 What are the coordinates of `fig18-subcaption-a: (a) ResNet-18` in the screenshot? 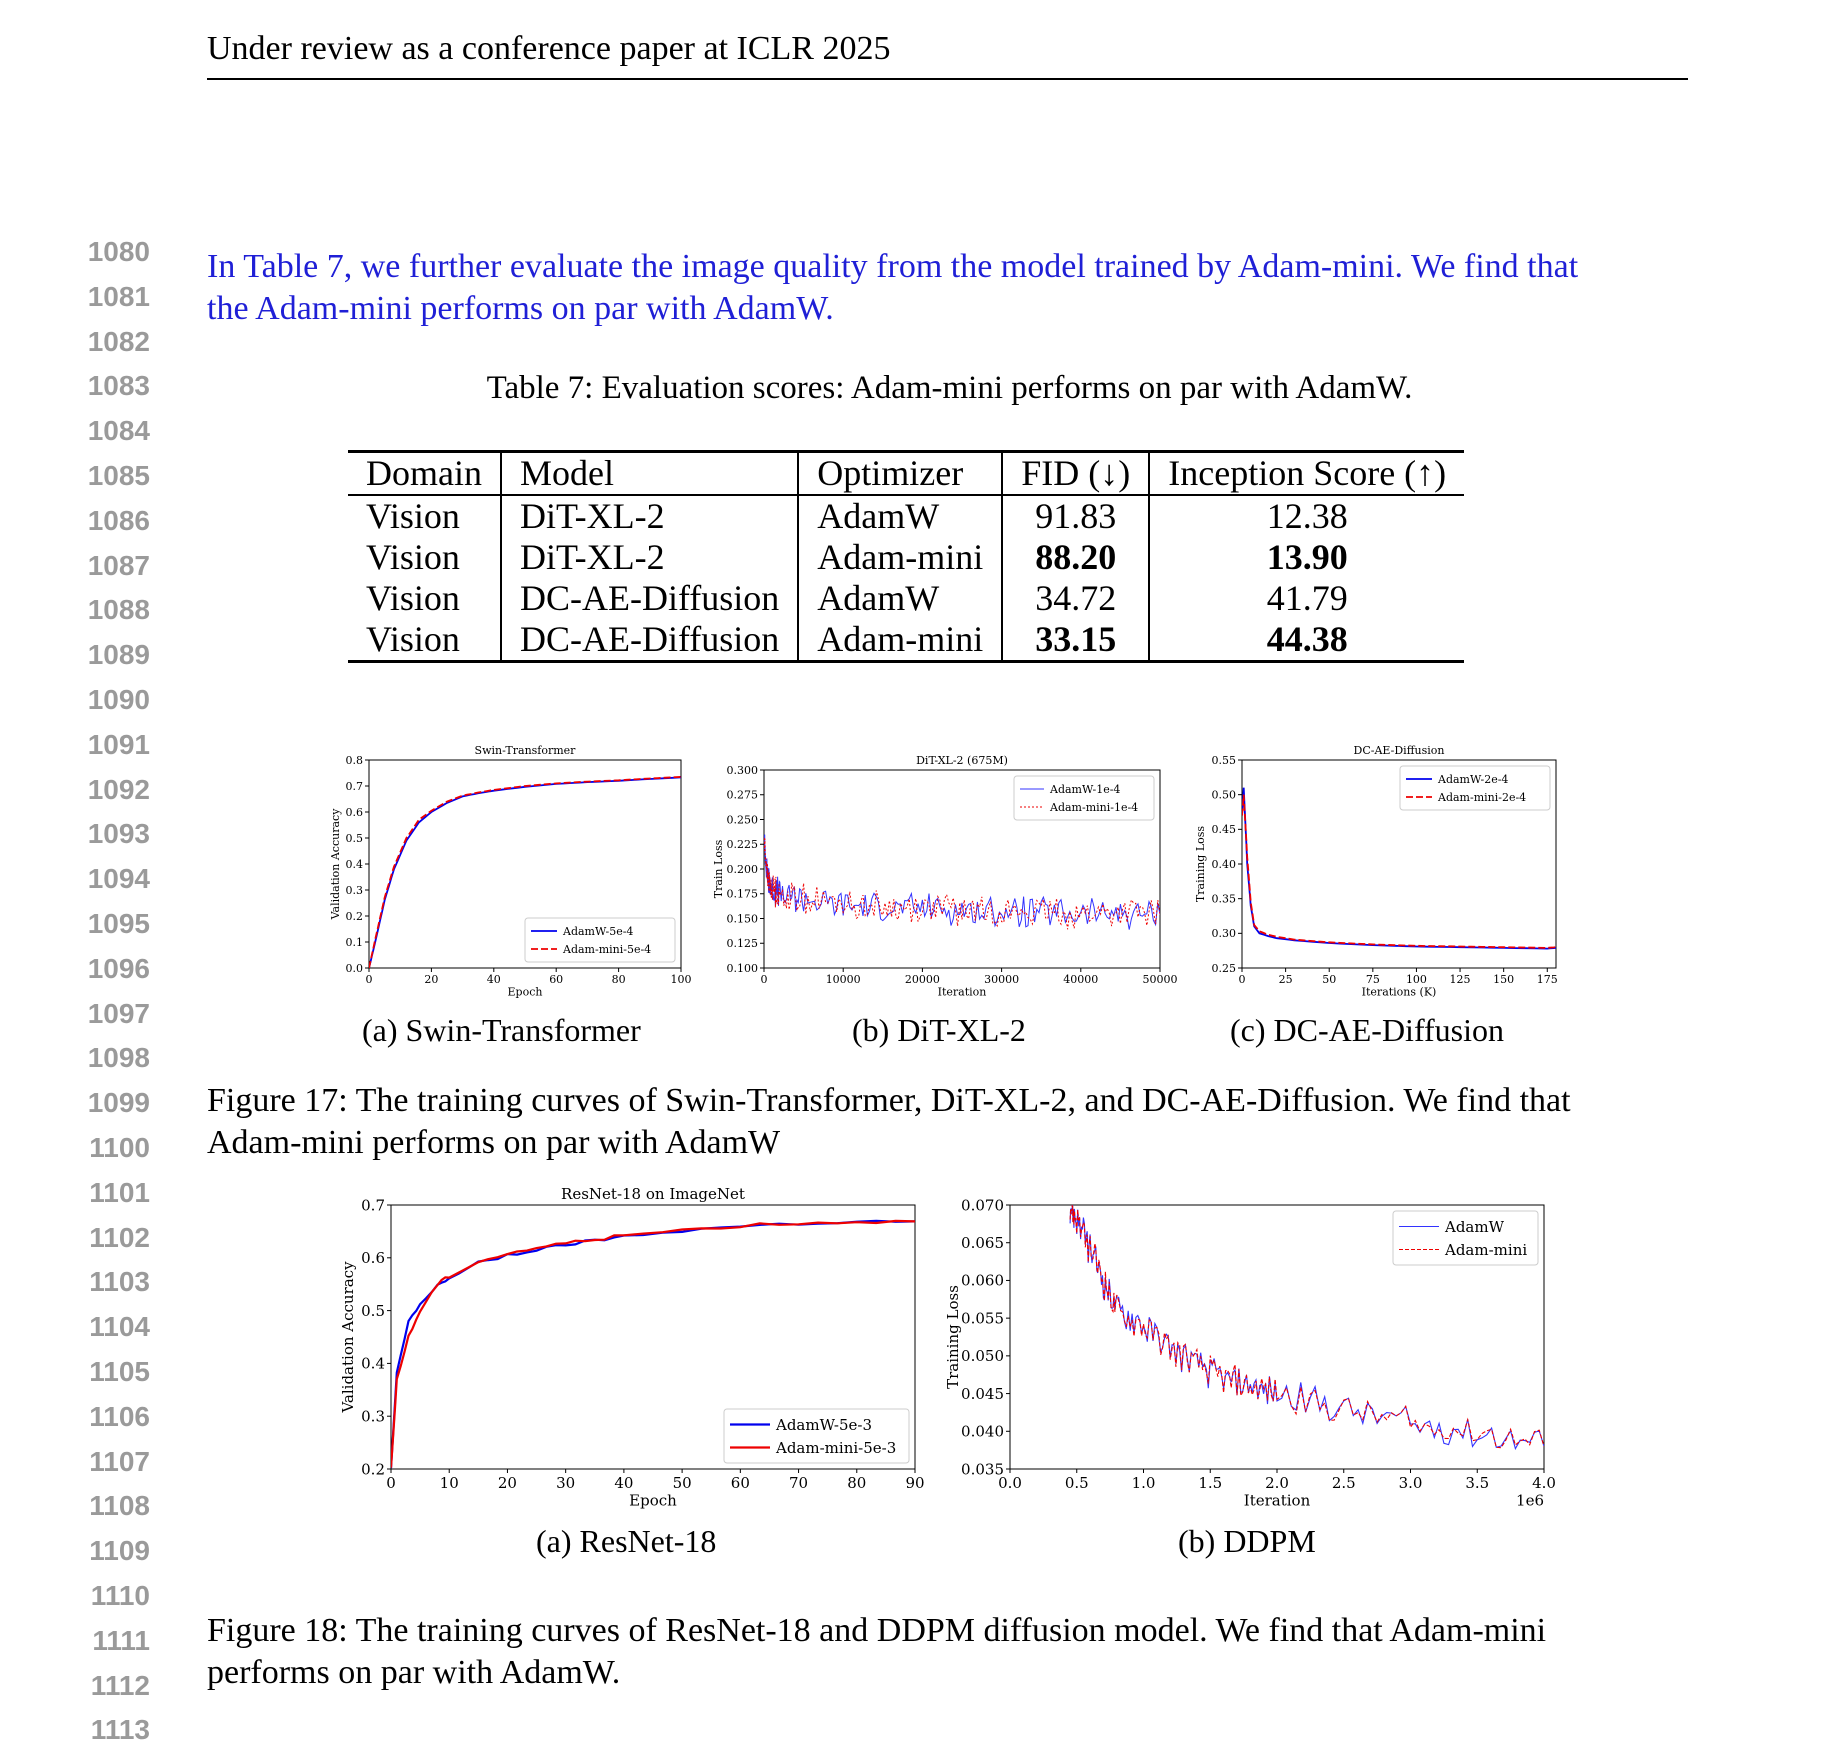 It's located at (626, 1541).